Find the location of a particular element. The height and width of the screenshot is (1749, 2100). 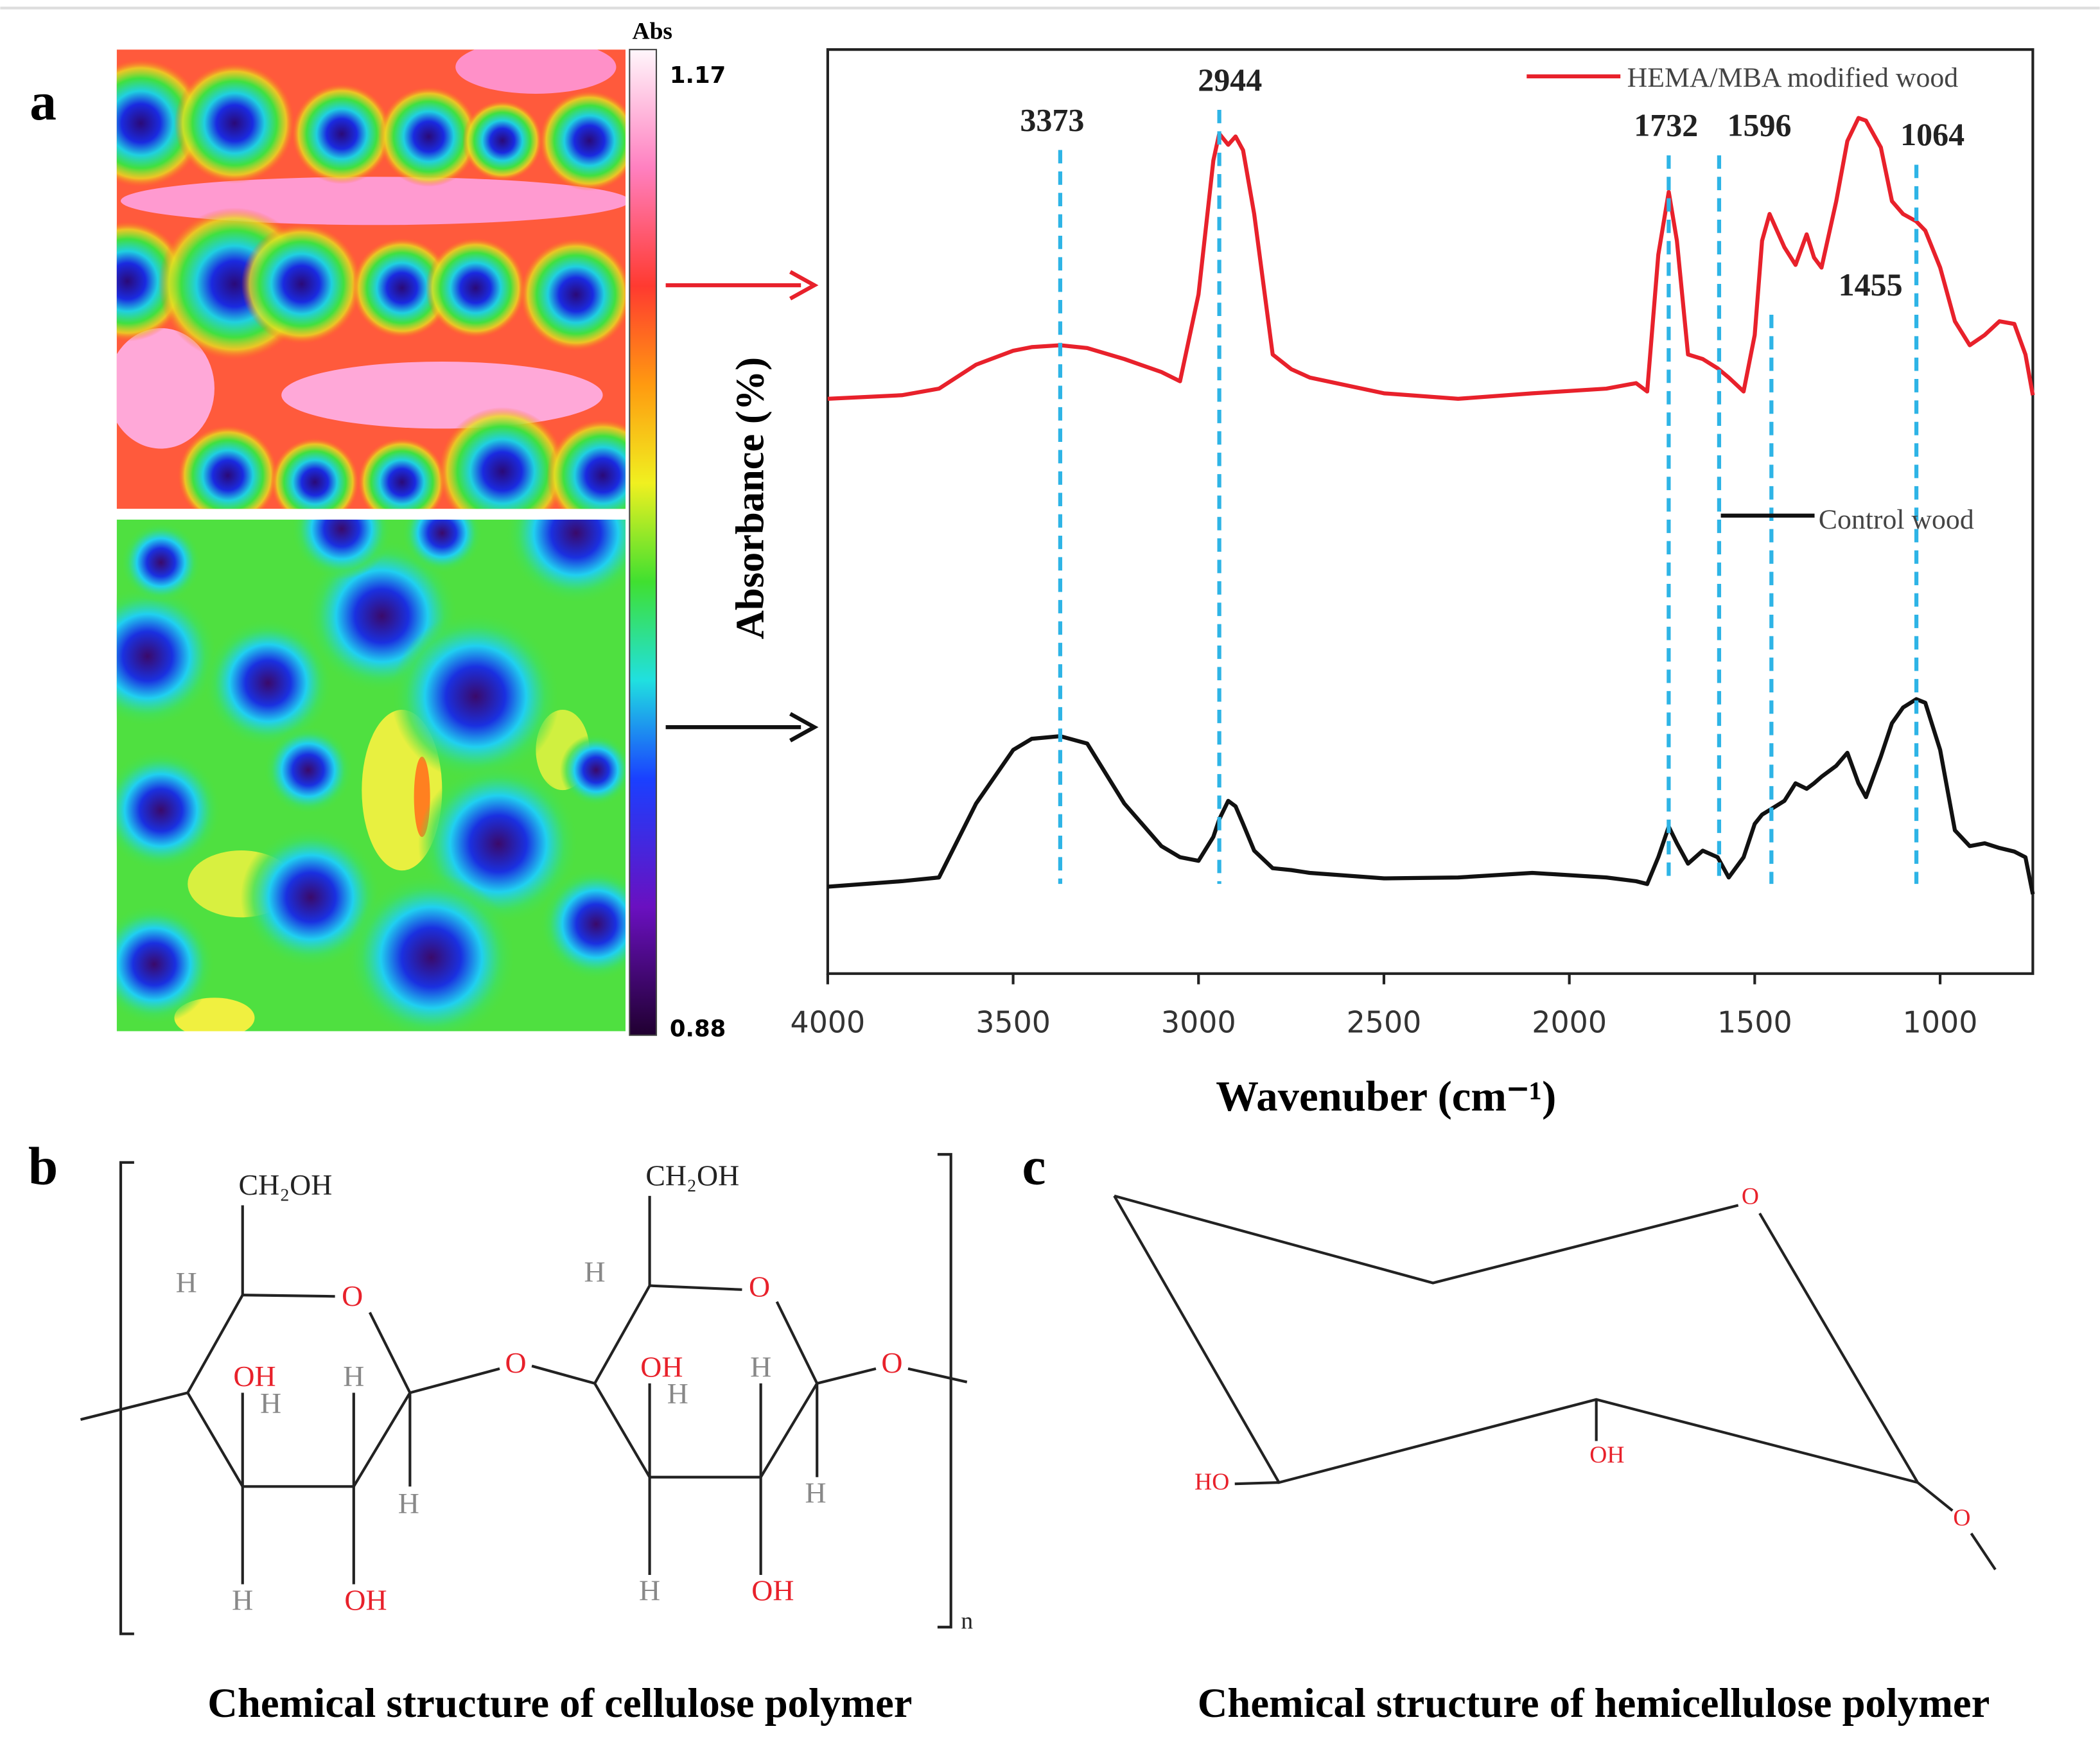

panel-label: a is located at coordinates (43, 102).